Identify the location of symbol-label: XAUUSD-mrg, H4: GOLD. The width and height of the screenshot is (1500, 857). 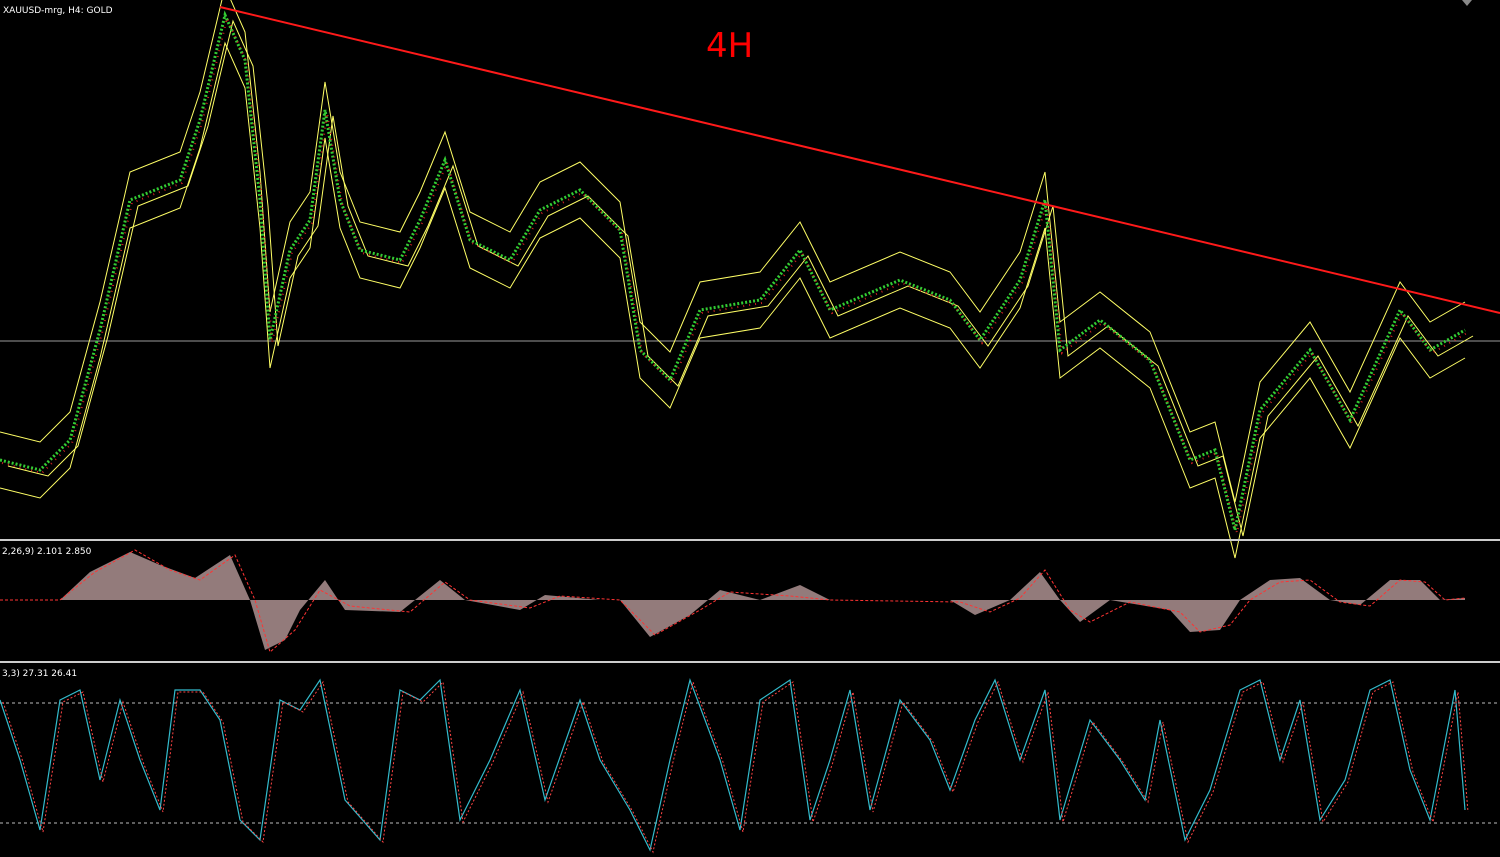
(58, 11).